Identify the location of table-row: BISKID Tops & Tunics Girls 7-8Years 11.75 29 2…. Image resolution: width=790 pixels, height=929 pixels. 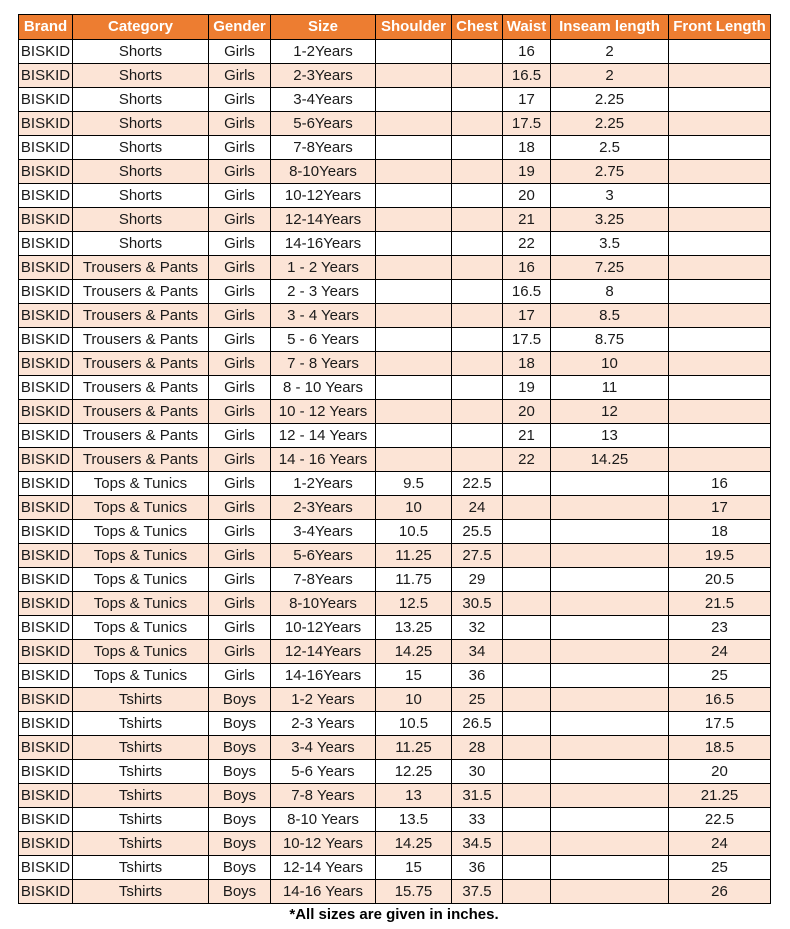
(394, 579).